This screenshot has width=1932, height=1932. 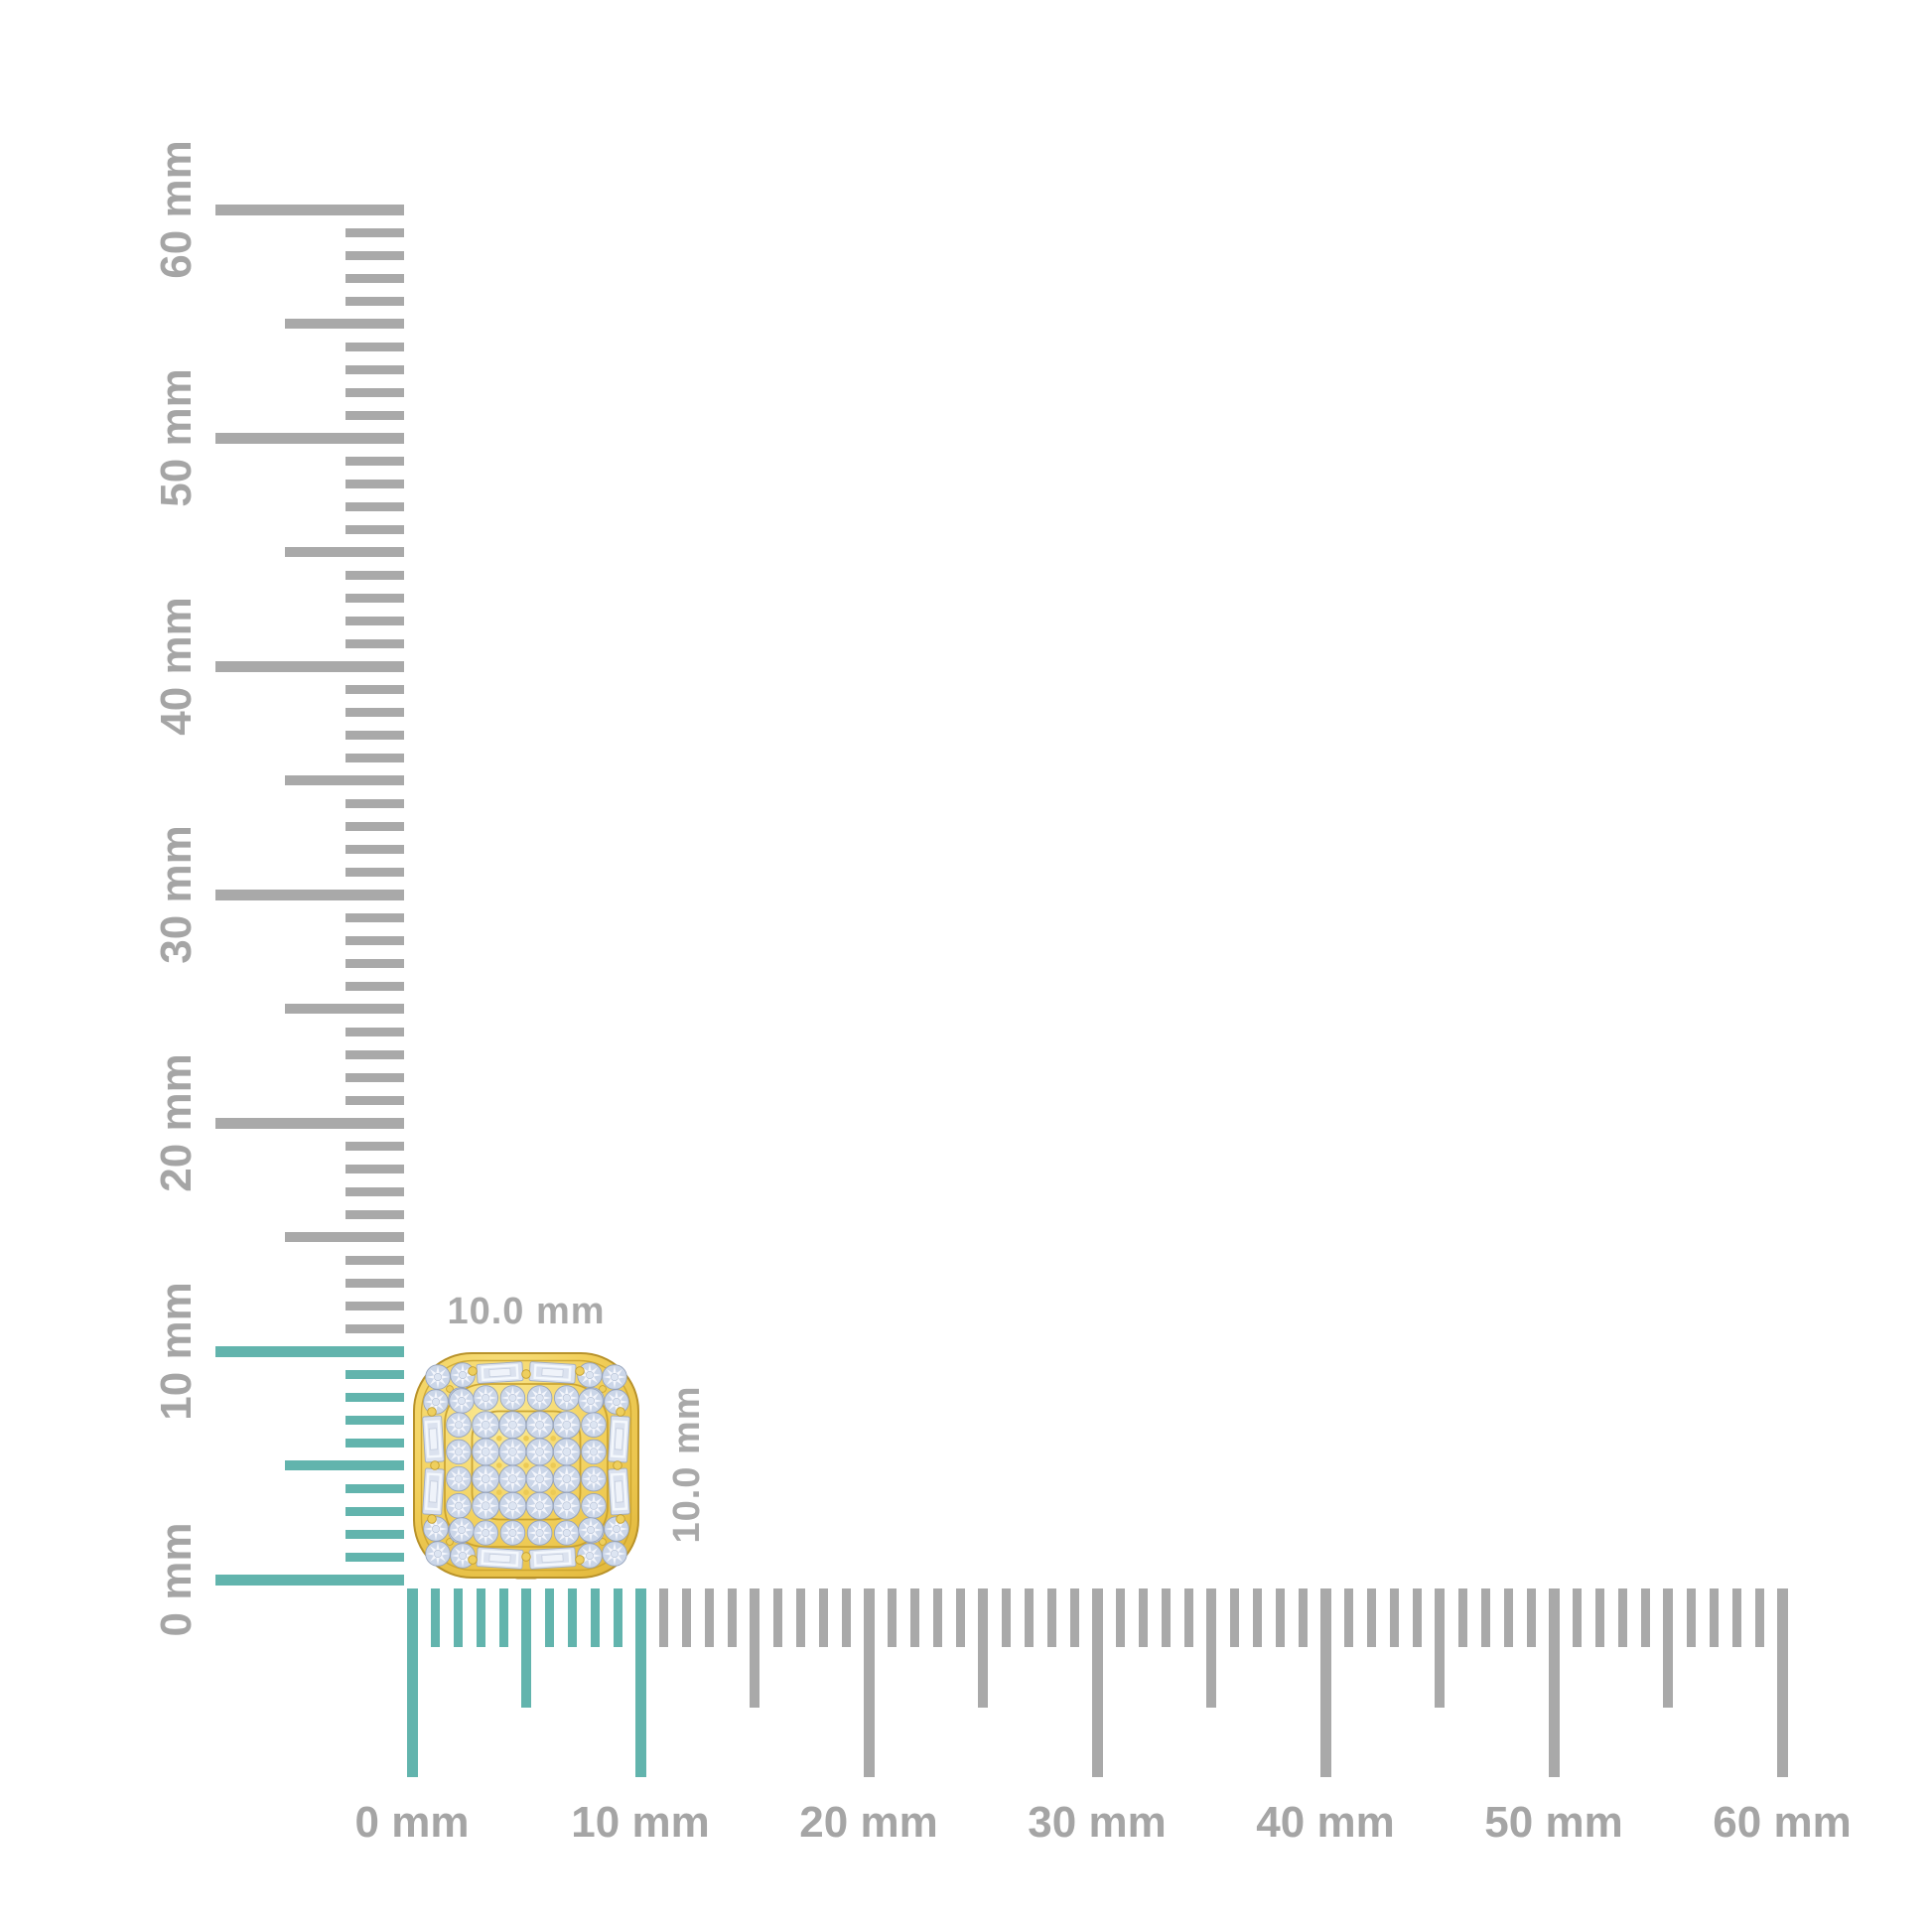 I want to click on horizontal-ruler-tick-32mm, so click(x=1143, y=1618).